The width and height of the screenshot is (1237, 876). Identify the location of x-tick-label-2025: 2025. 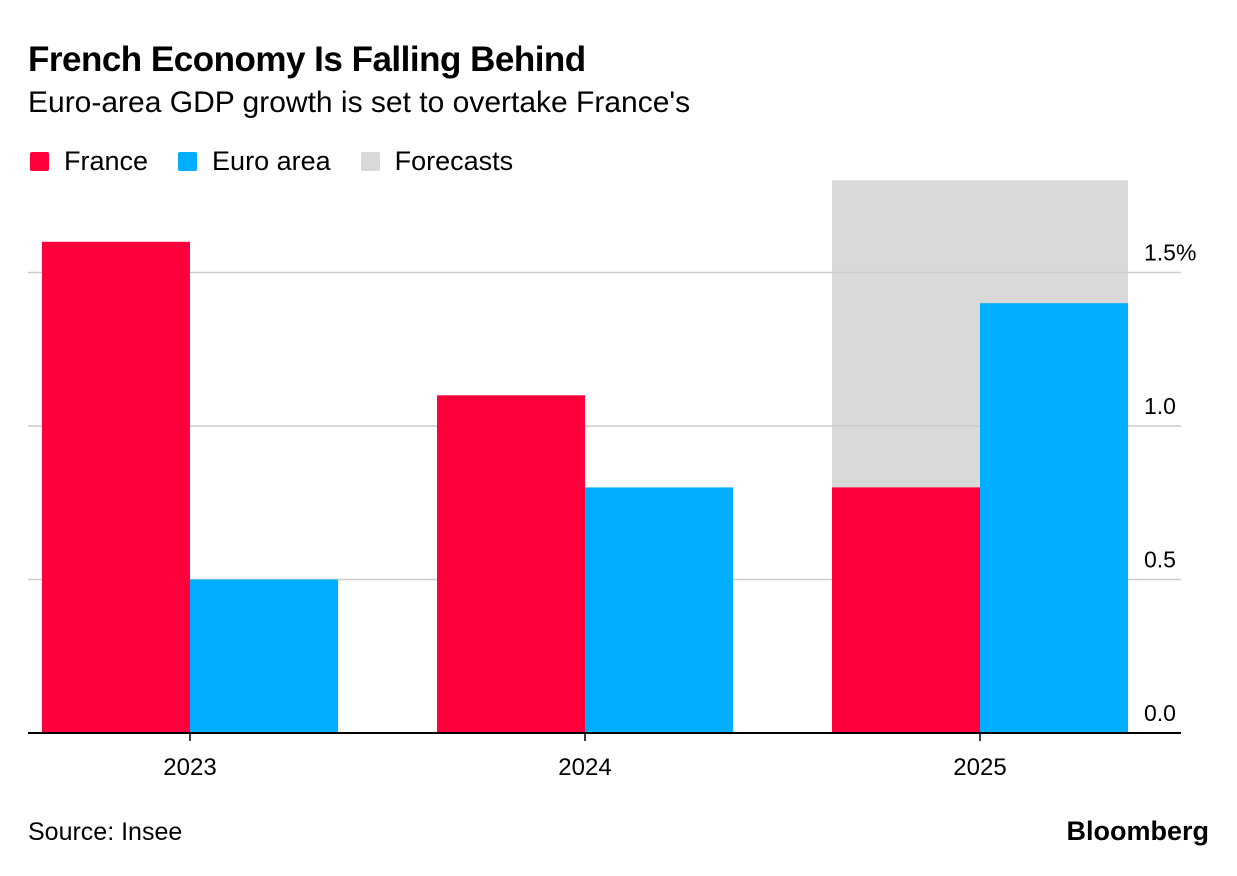
(979, 767).